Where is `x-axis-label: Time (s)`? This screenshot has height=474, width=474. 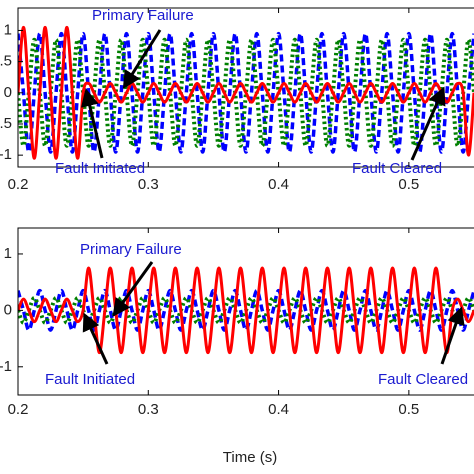
x-axis-label: Time (s) is located at coordinates (250, 457).